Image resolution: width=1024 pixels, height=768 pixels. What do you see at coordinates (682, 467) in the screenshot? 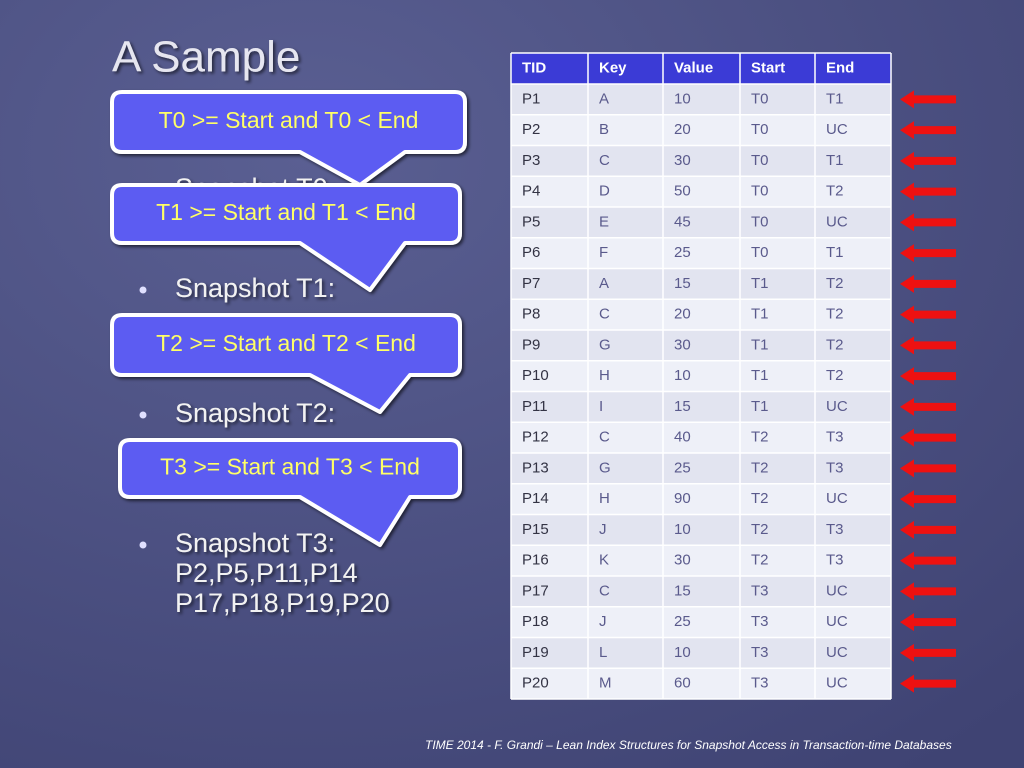
I see `table-cell: 25` at bounding box center [682, 467].